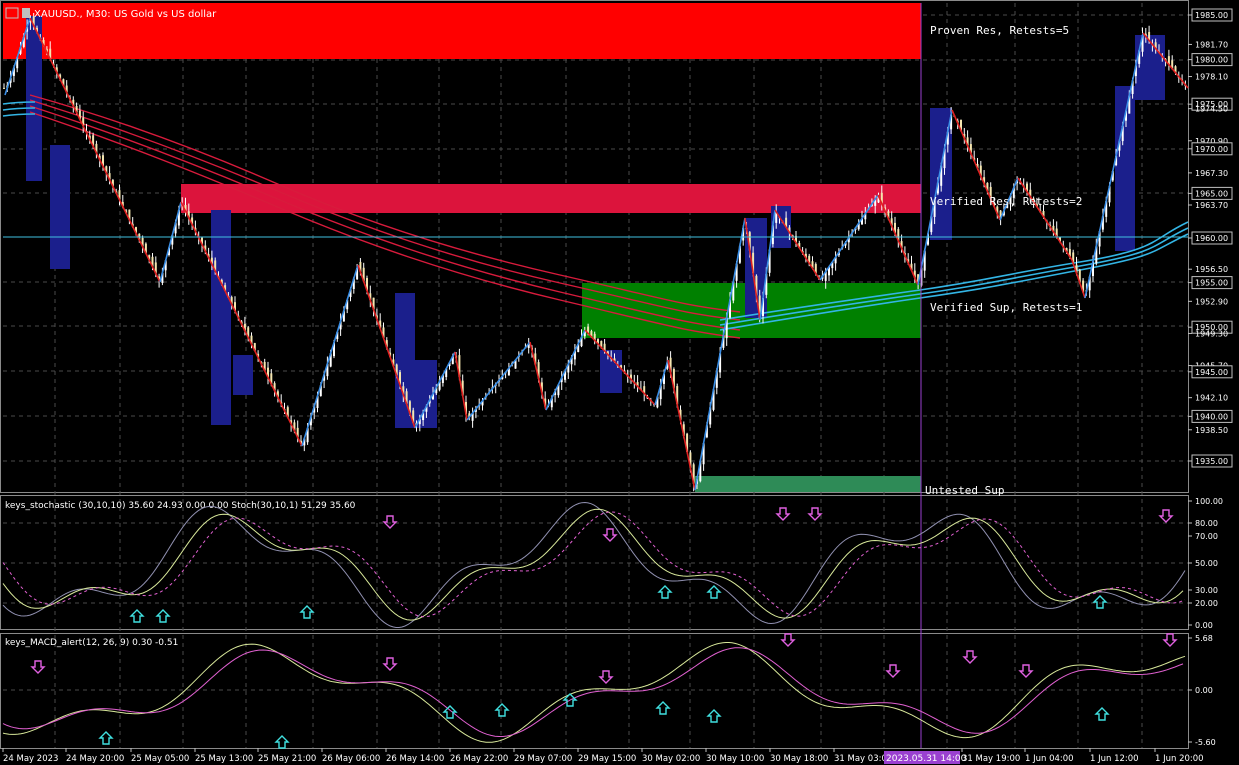  Describe the element at coordinates (735, 759) in the screenshot. I see `time-label: 30 May 10:00` at that location.